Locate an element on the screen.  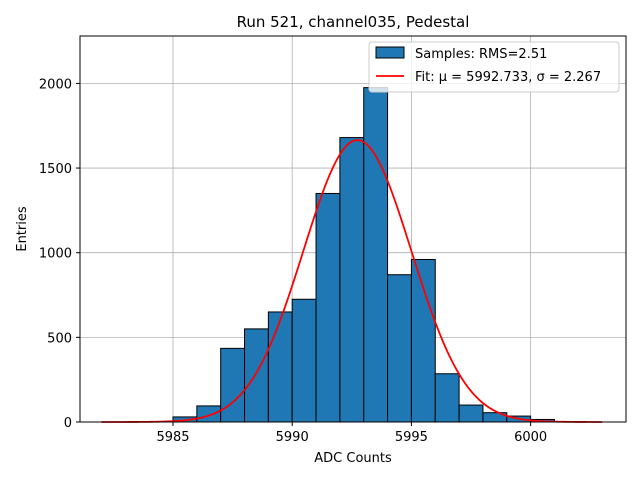
legend-swatch-histogram is located at coordinates (390, 52).